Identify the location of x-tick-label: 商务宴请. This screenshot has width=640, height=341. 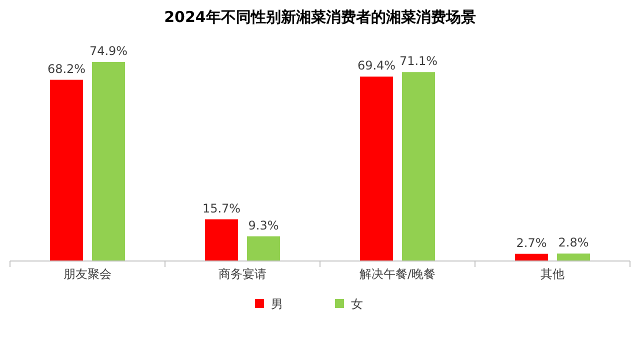
(242, 274).